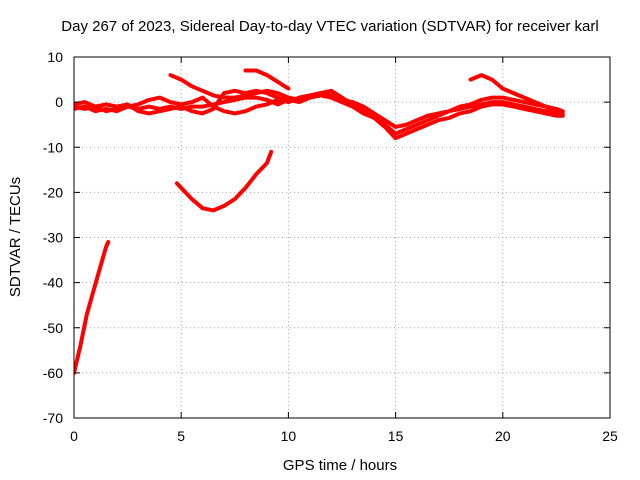 This screenshot has height=480, width=640. I want to click on series-line-arc-right, so click(513, 93).